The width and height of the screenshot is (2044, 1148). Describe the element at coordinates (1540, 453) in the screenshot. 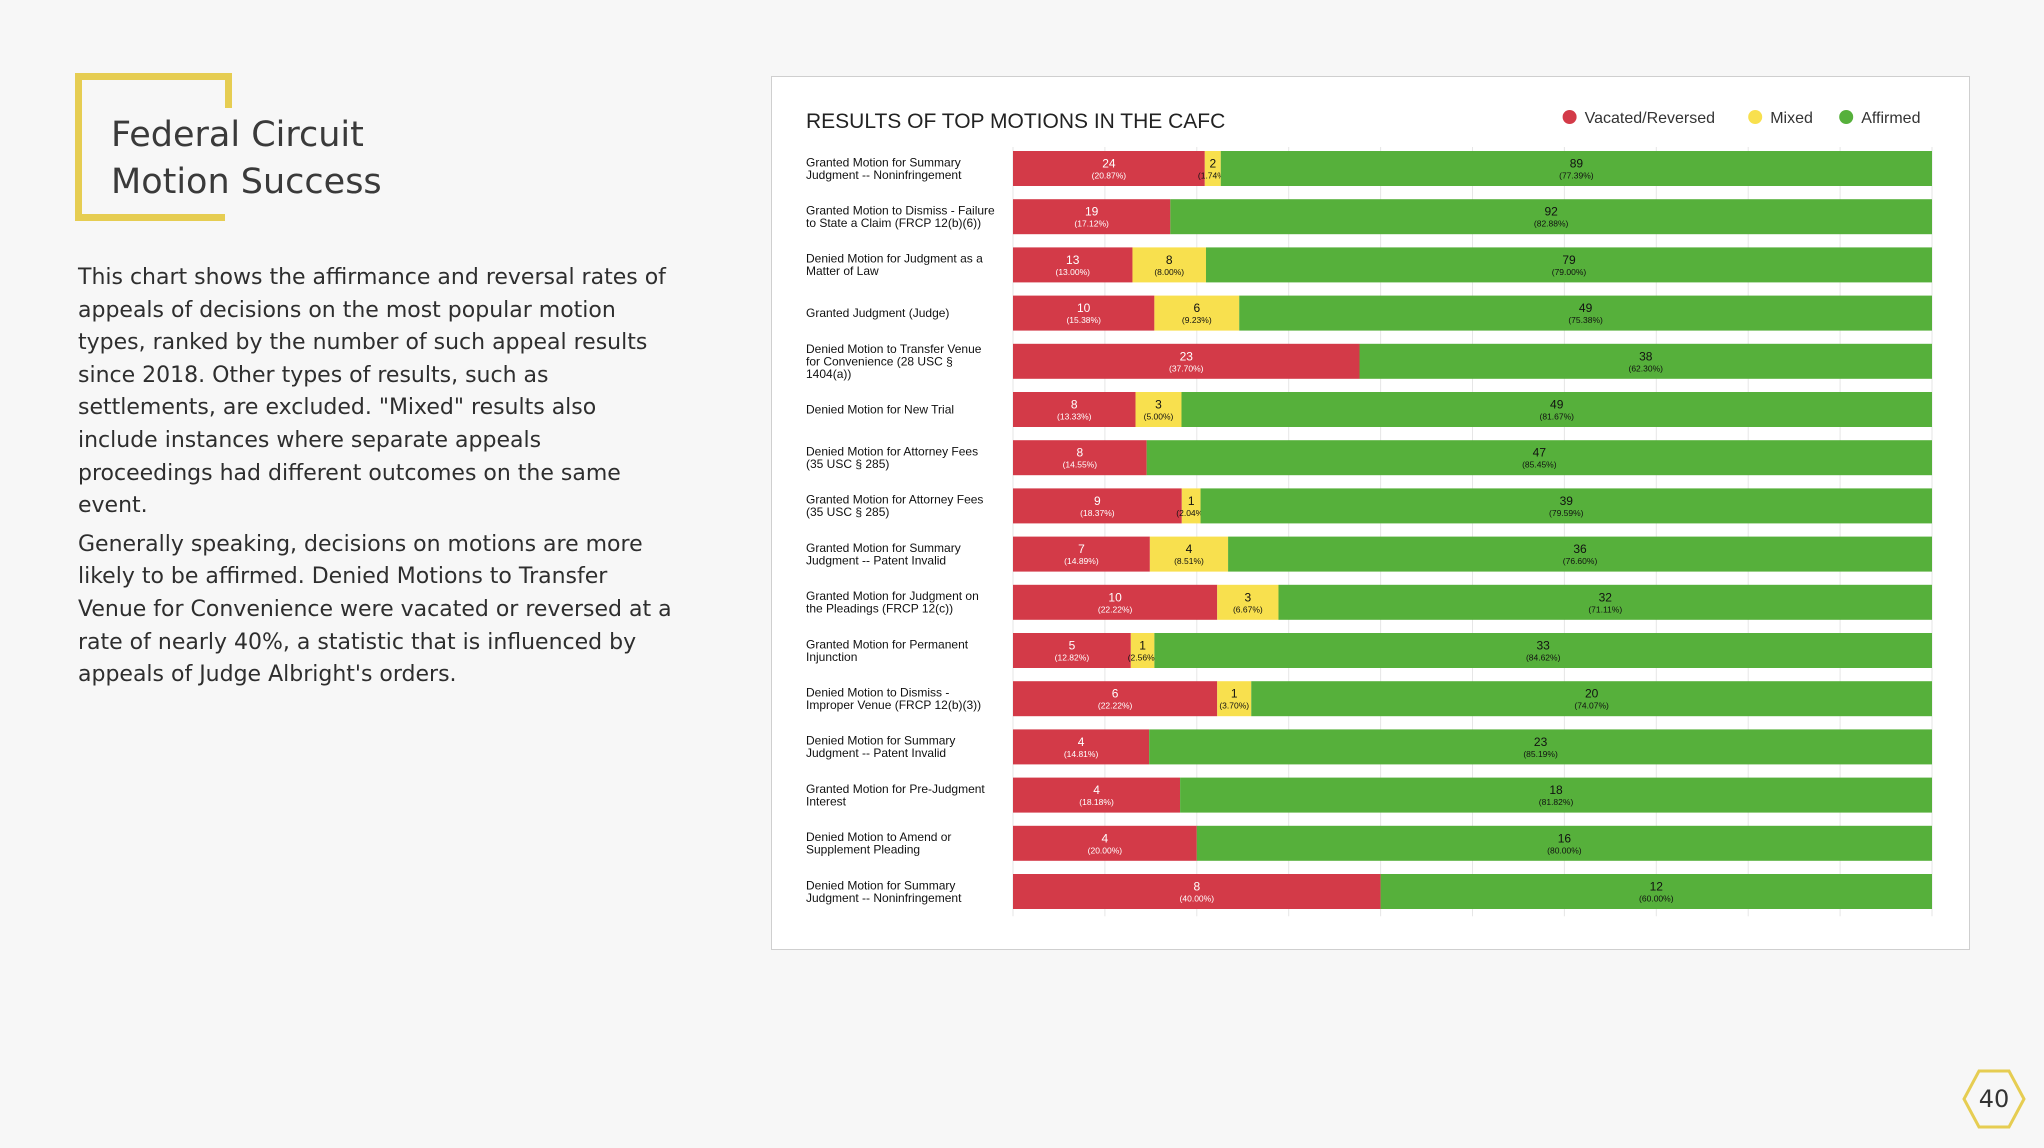

I see `data-label-count: 47` at that location.